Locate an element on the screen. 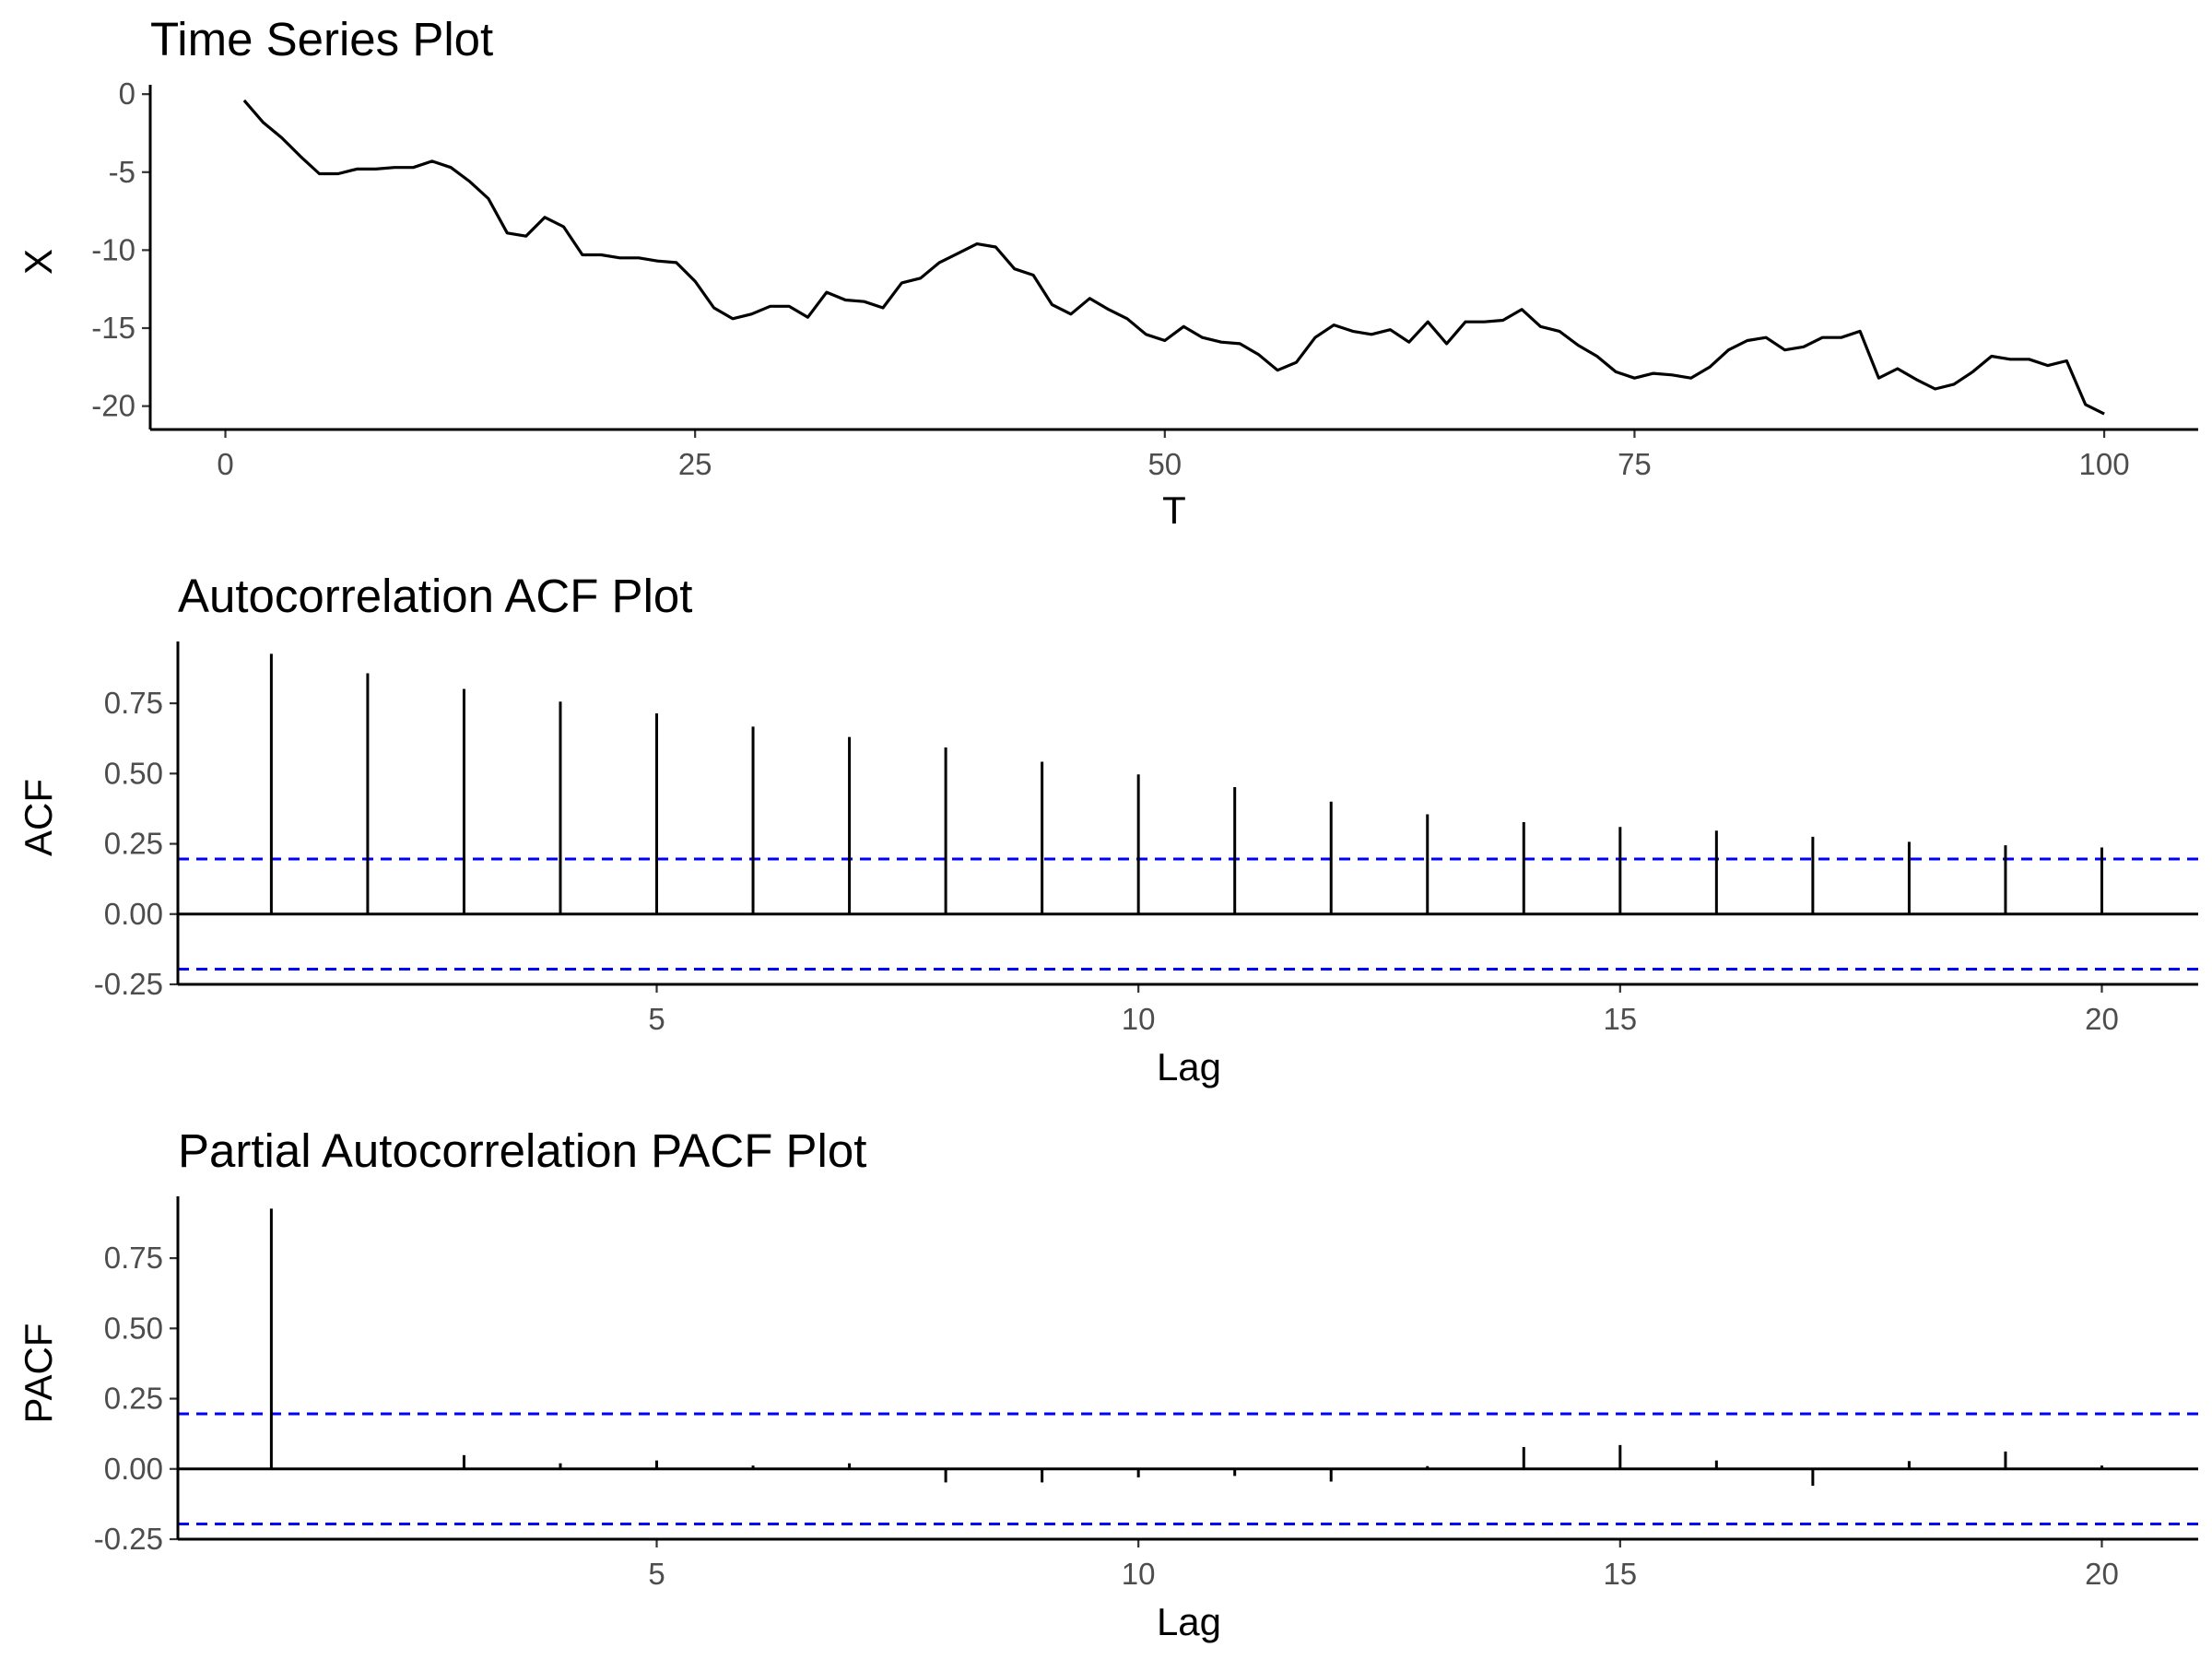 This screenshot has height=1659, width=2212. time-series-x-tick-label: 50 is located at coordinates (1164, 464).